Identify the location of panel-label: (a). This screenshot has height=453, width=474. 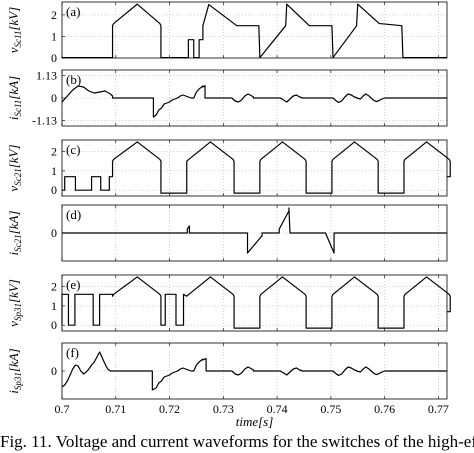
(73, 11).